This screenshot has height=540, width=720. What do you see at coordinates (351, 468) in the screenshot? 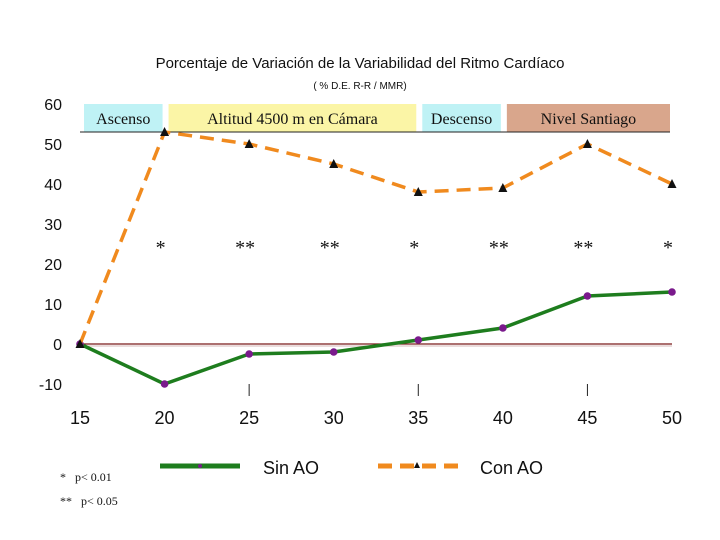
I see `legend: Sin AO Con AO` at bounding box center [351, 468].